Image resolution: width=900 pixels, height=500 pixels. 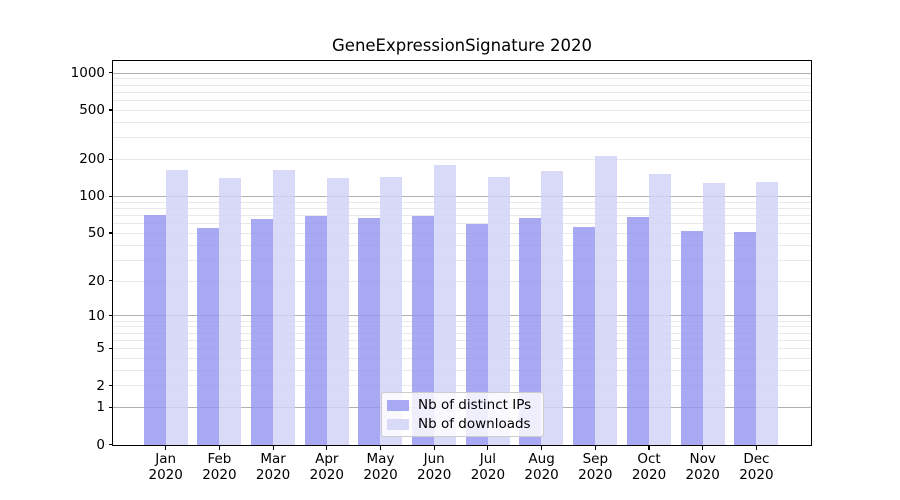 What do you see at coordinates (702, 467) in the screenshot?
I see `x-tick-label-nov: Nov 2020` at bounding box center [702, 467].